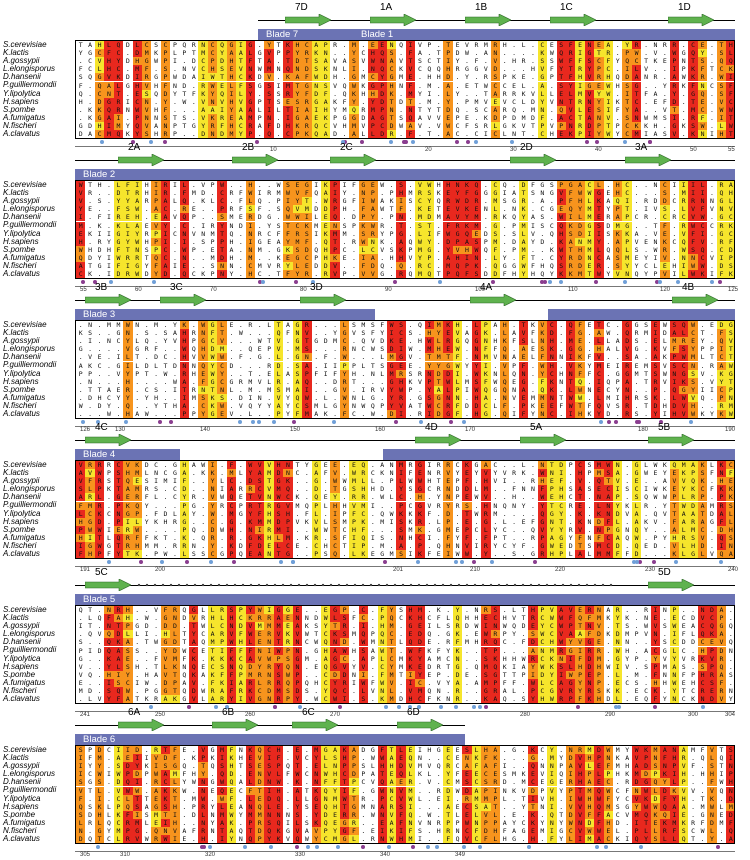 The width and height of the screenshot is (750, 860). Describe the element at coordinates (21, 274) in the screenshot. I see `species-name: A.clavatus` at that location.